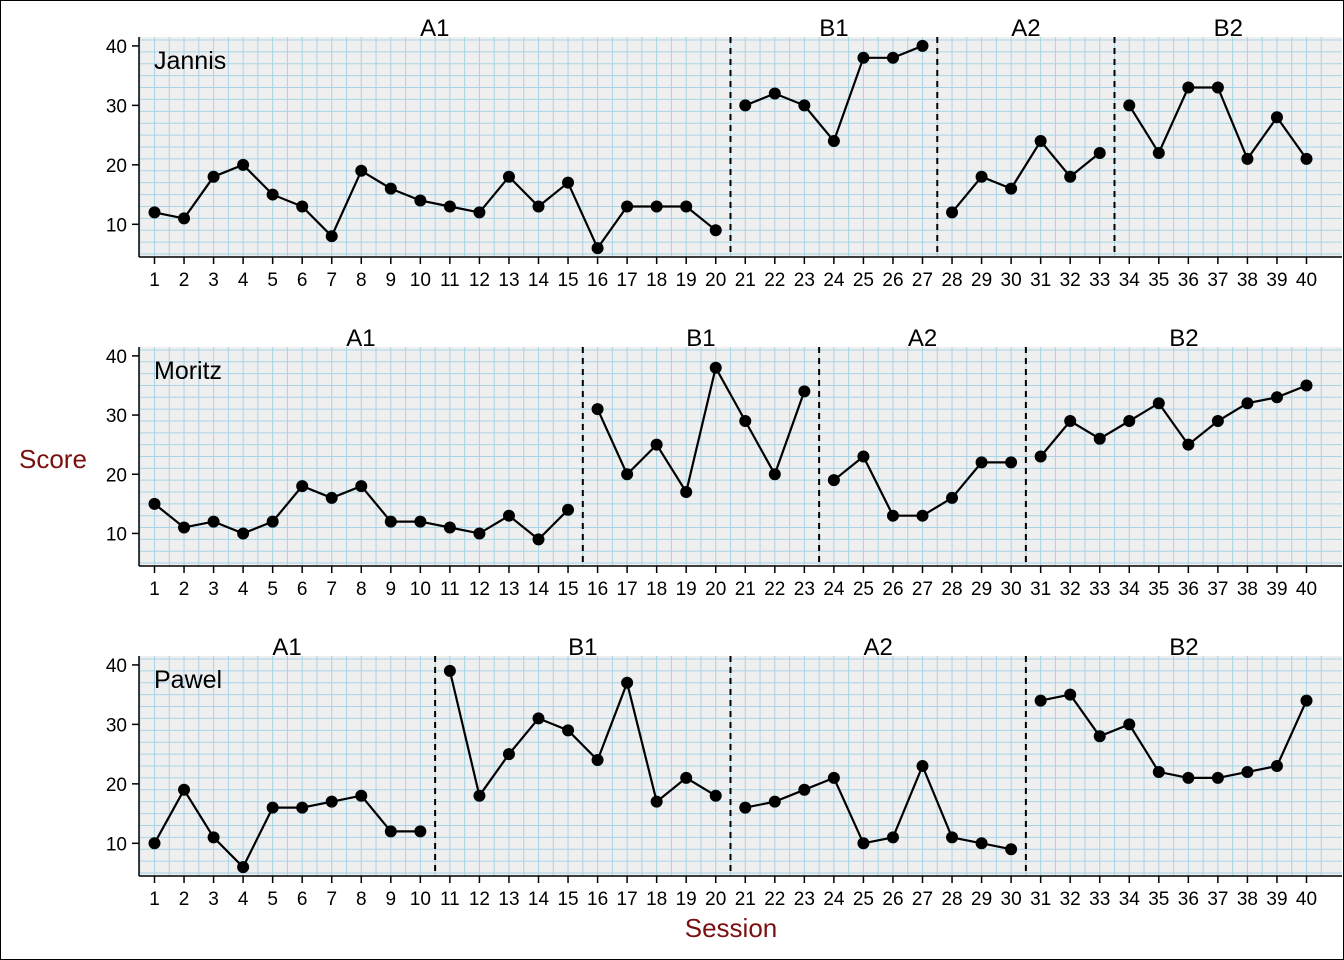 The image size is (1344, 960). What do you see at coordinates (116, 534) in the screenshot?
I see `y-tick-label: 10` at bounding box center [116, 534].